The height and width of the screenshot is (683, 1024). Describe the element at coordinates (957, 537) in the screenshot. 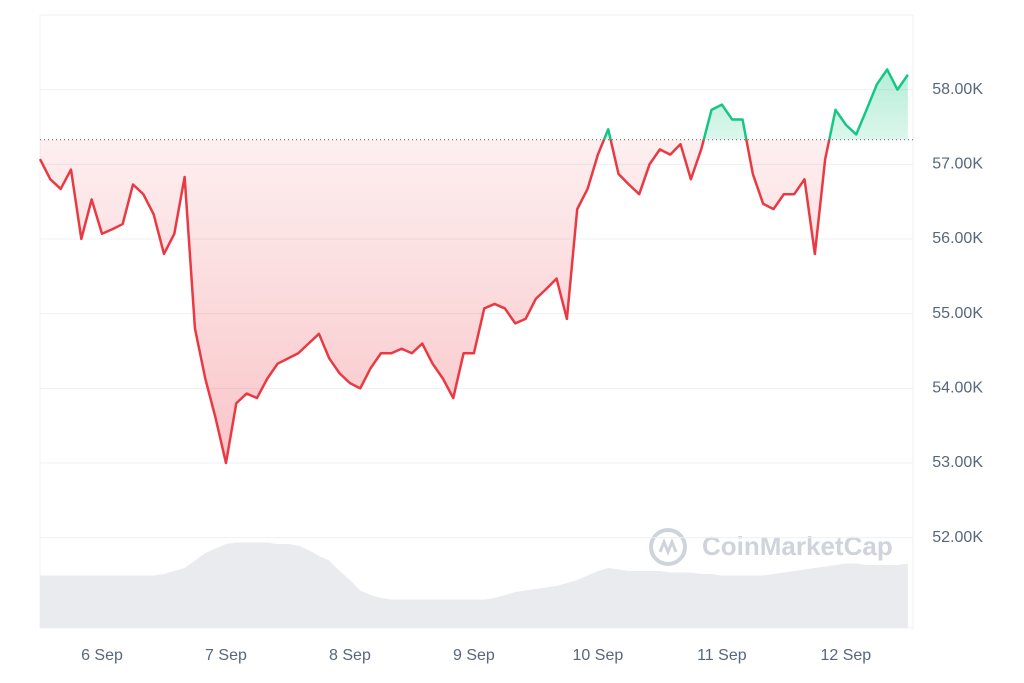

I see `y-tick-label: 52.00K` at that location.